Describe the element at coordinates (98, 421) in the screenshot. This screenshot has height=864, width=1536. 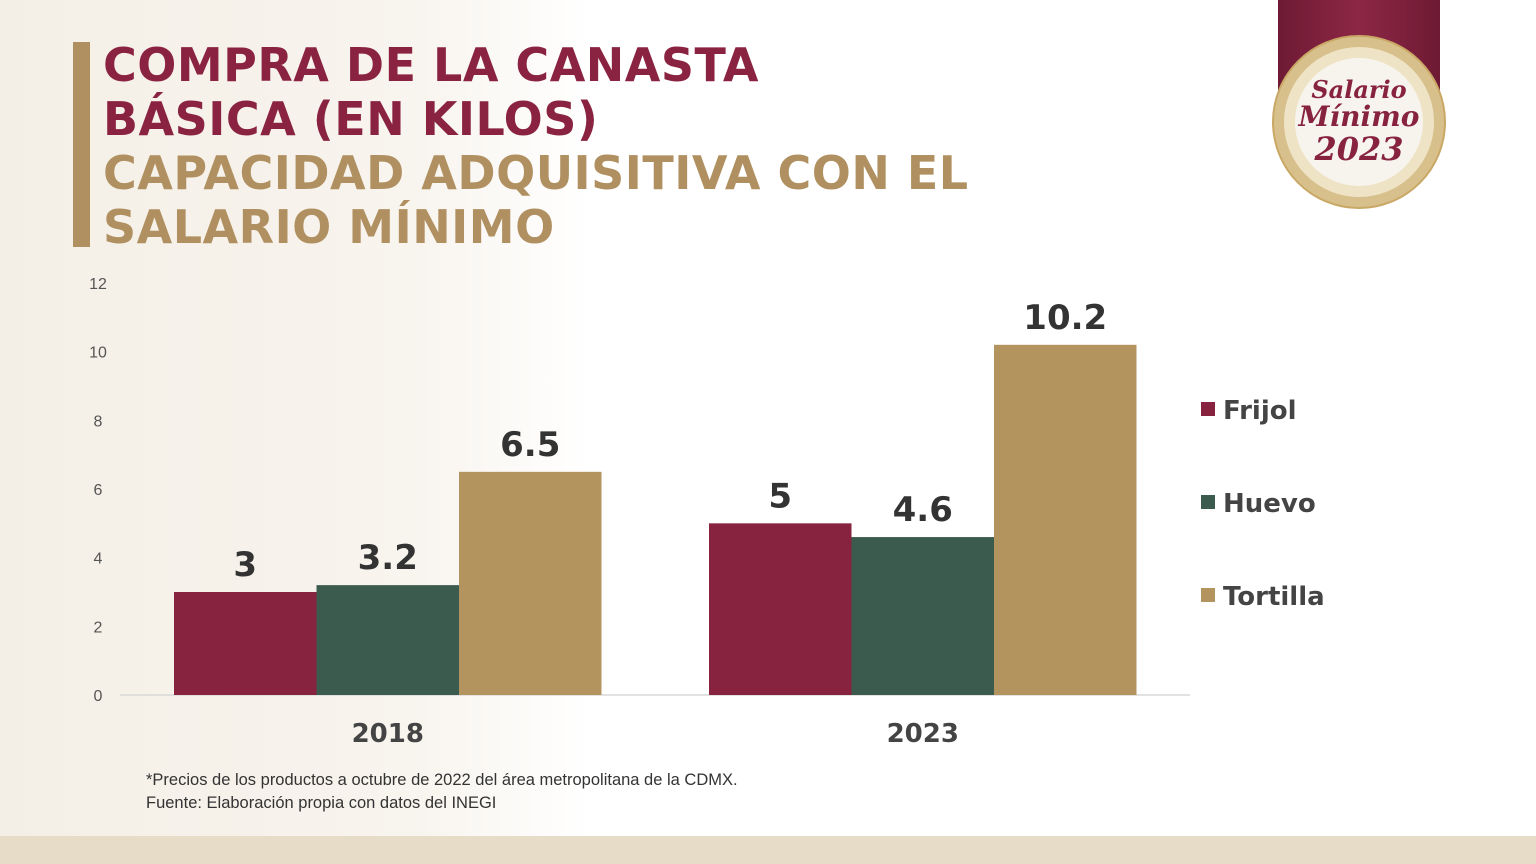
I see `y-tick-label: 8` at that location.